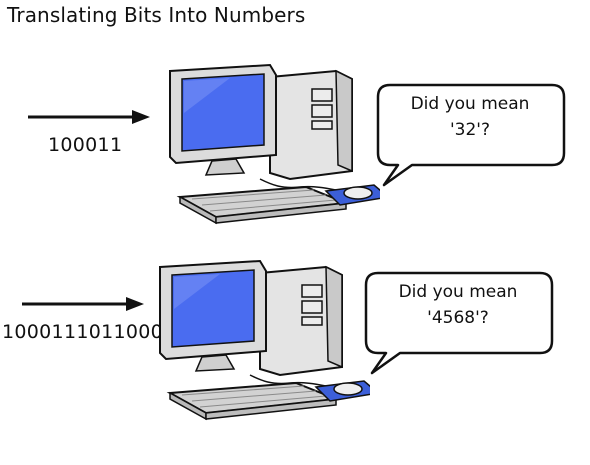  I want to click on speech-bubble: Did you mean '4568'?, so click(458, 311).